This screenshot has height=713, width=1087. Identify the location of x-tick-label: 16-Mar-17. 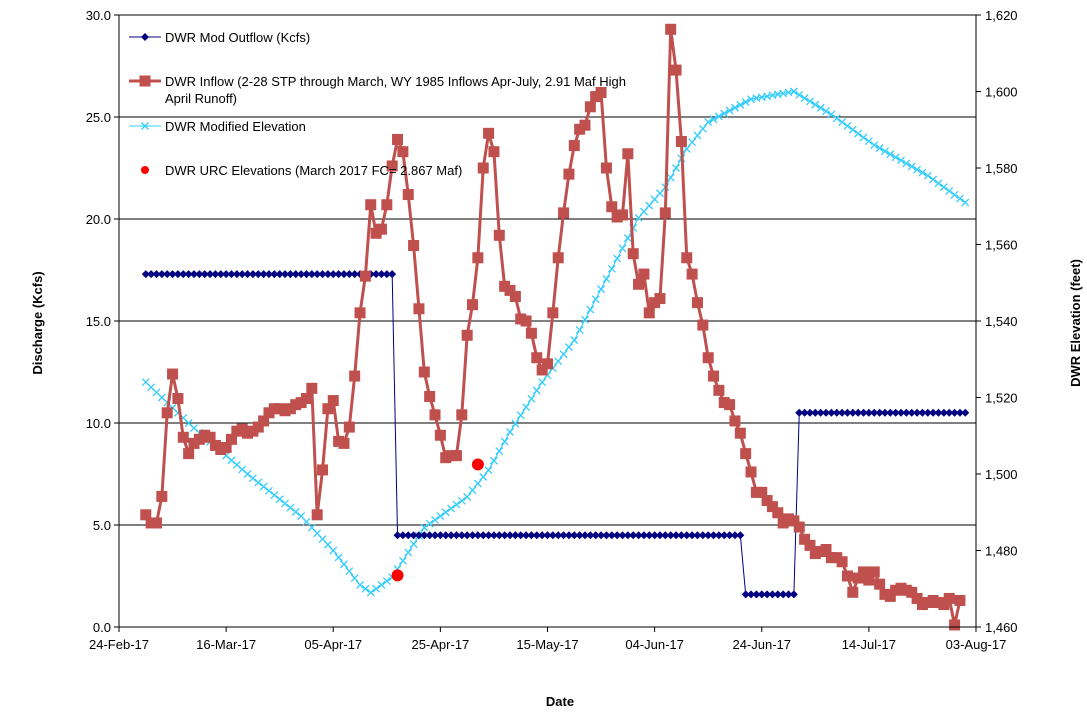
(226, 644).